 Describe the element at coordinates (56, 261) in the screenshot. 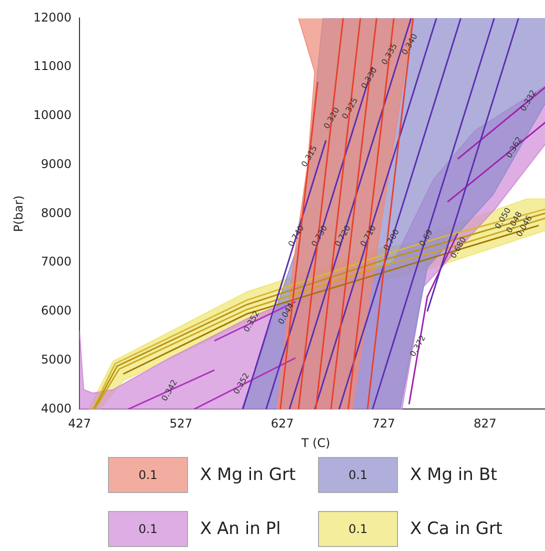

I see `y-tick-label: 7000` at that location.